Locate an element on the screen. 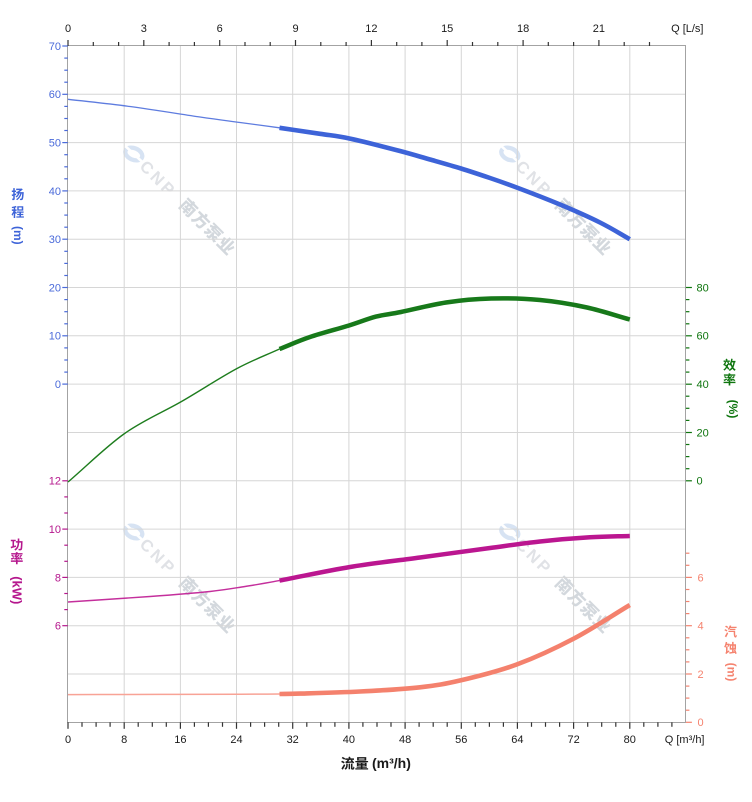 The image size is (752, 802). svg-text: Q [m³/h] is located at coordinates (685, 740).